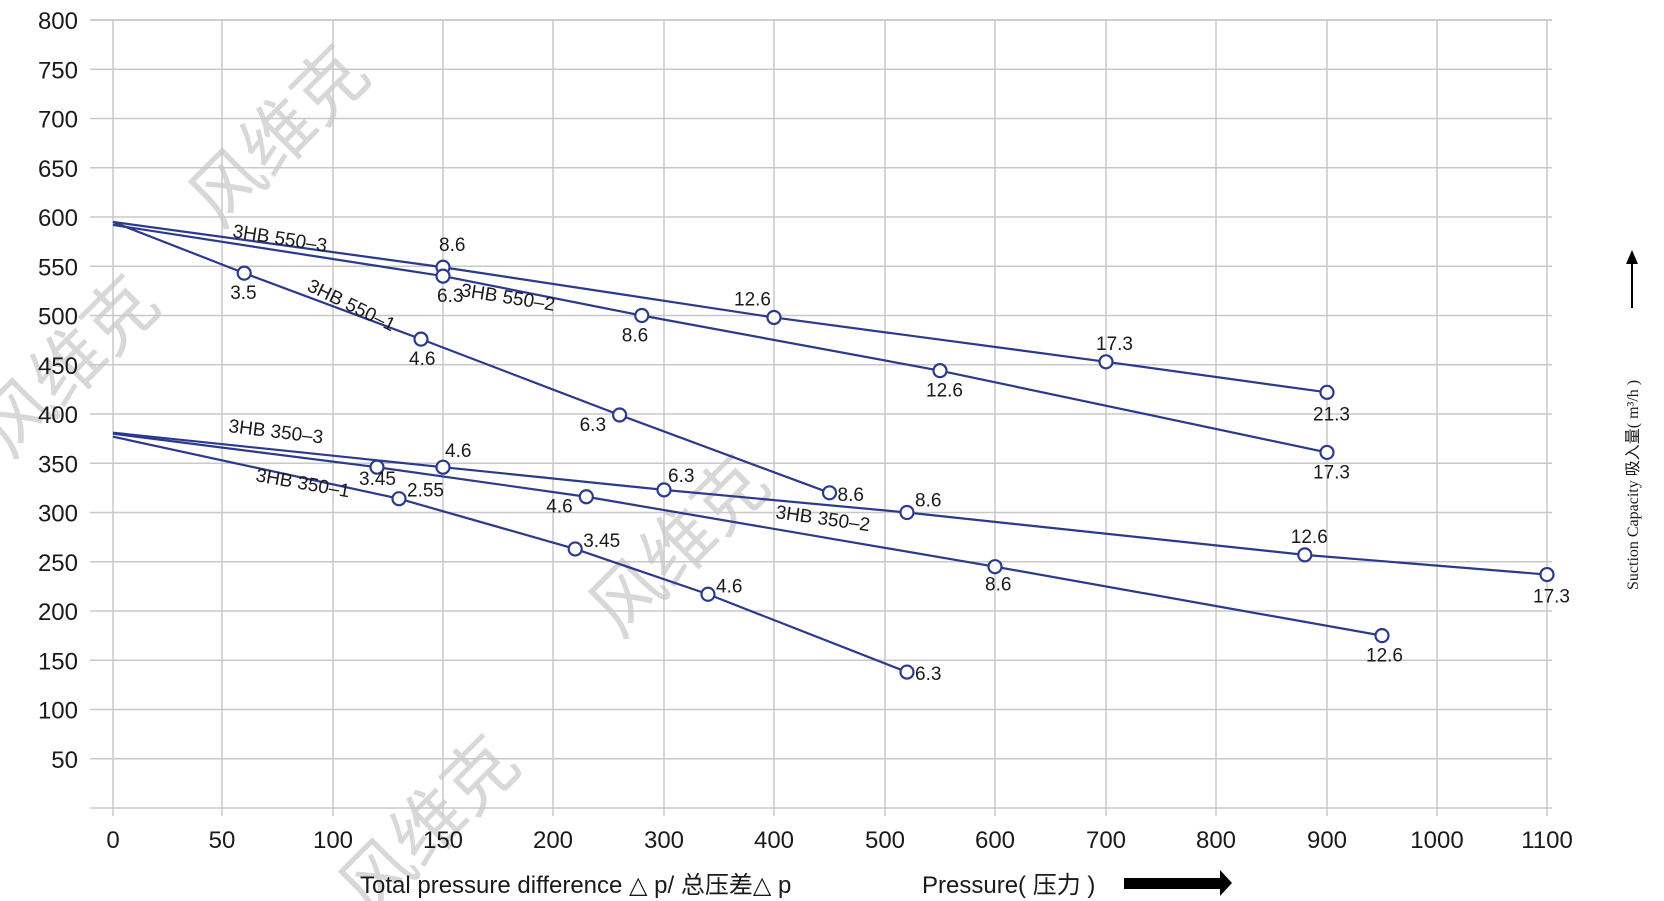  I want to click on x-tick-label: 1000, so click(1436, 840).